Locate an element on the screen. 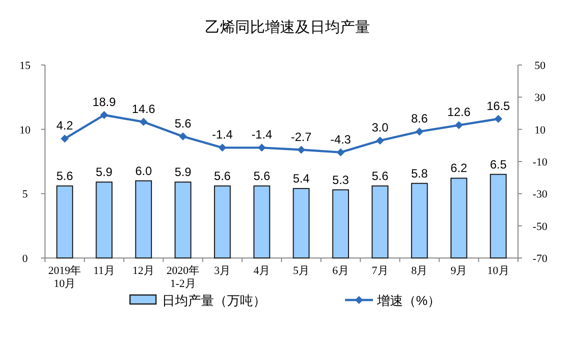 Image resolution: width=575 pixels, height=338 pixels. x-tick-label: 9月 is located at coordinates (459, 271).